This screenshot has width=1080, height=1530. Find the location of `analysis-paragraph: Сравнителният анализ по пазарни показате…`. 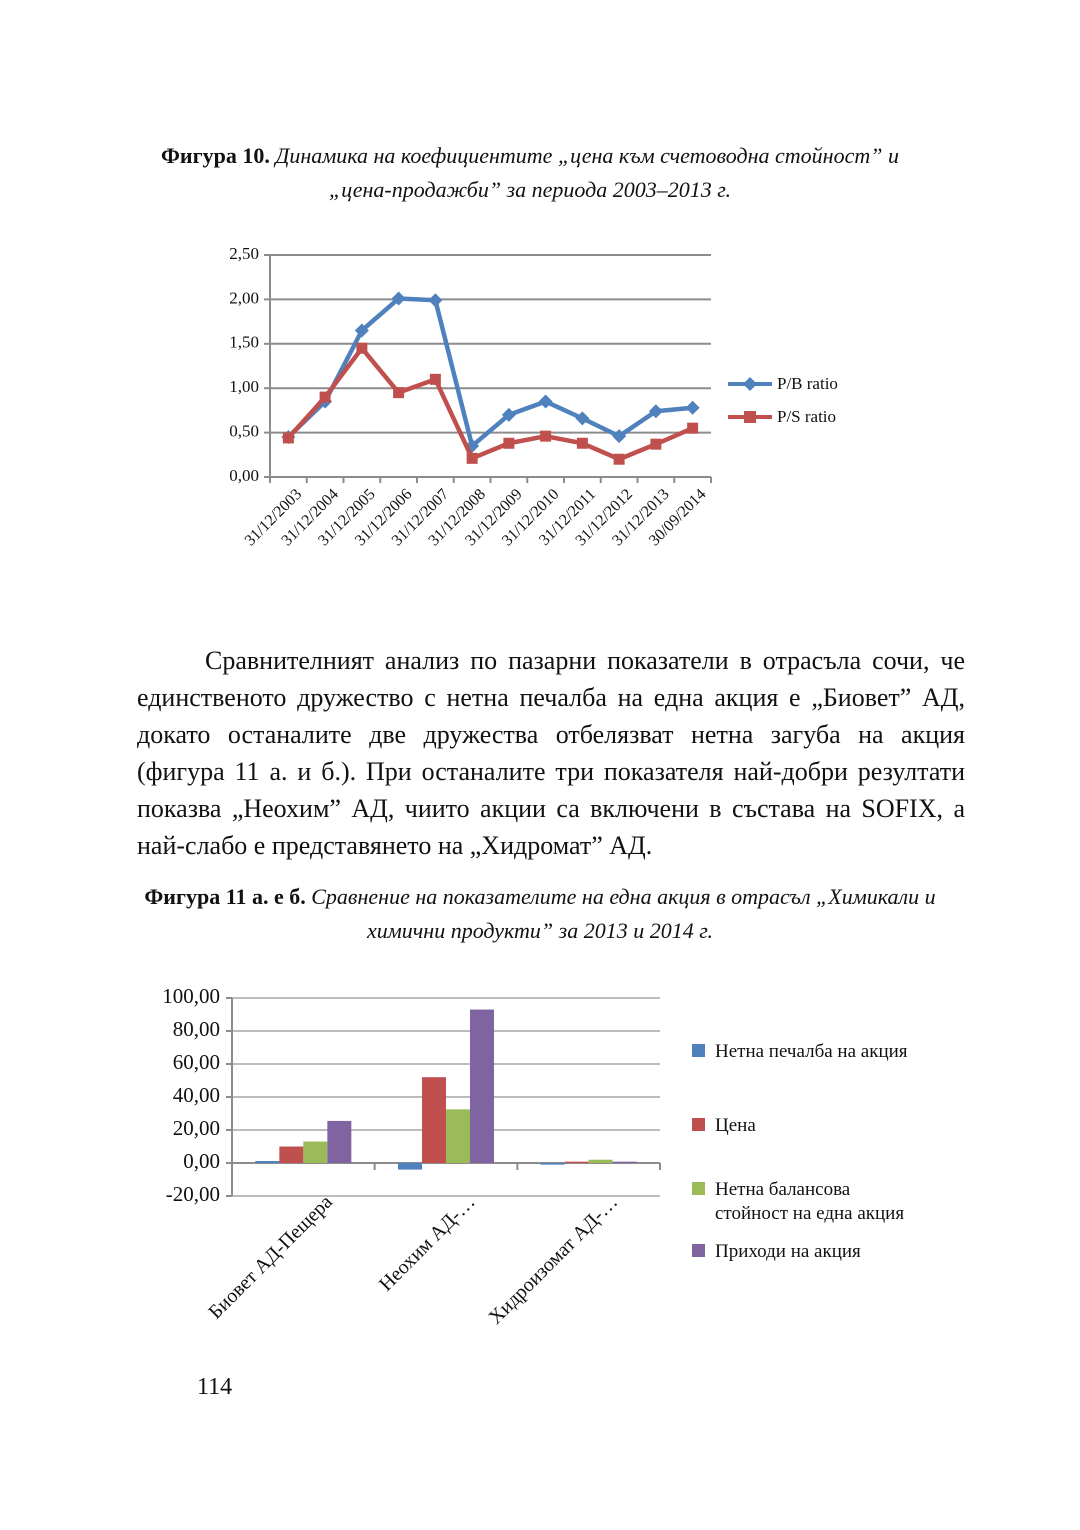

analysis-paragraph: Сравнителният анализ по пазарни показате… is located at coordinates (551, 753).